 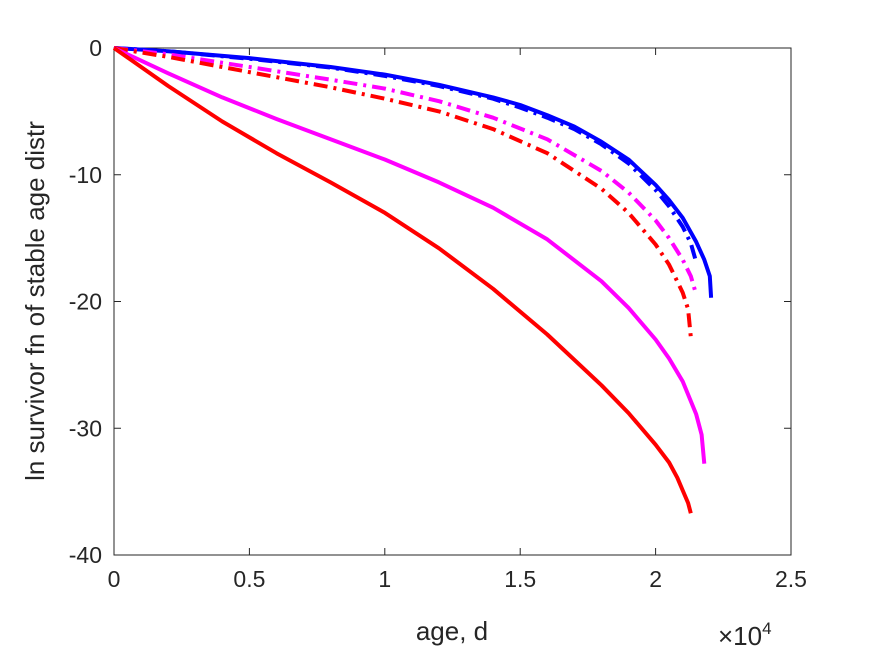 I want to click on x-tick-label: 1.5, so click(x=520, y=579).